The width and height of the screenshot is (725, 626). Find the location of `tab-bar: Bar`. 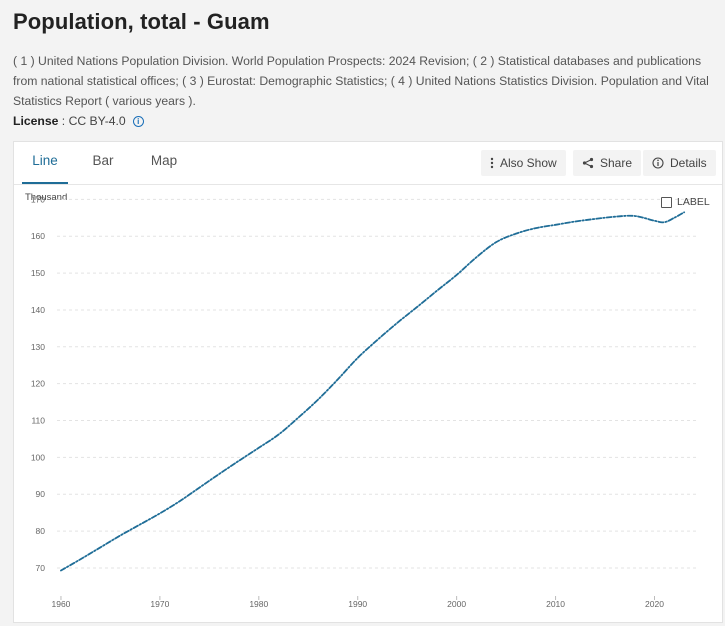

tab-bar: Bar is located at coordinates (103, 160).